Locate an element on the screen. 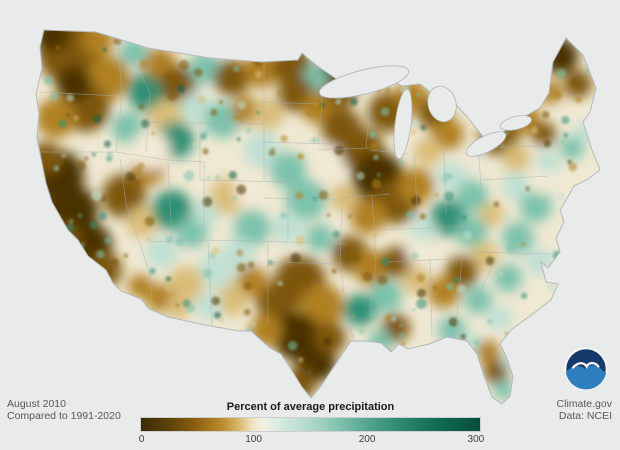 Image resolution: width=620 pixels, height=450 pixels. color-scale-bar is located at coordinates (310, 424).